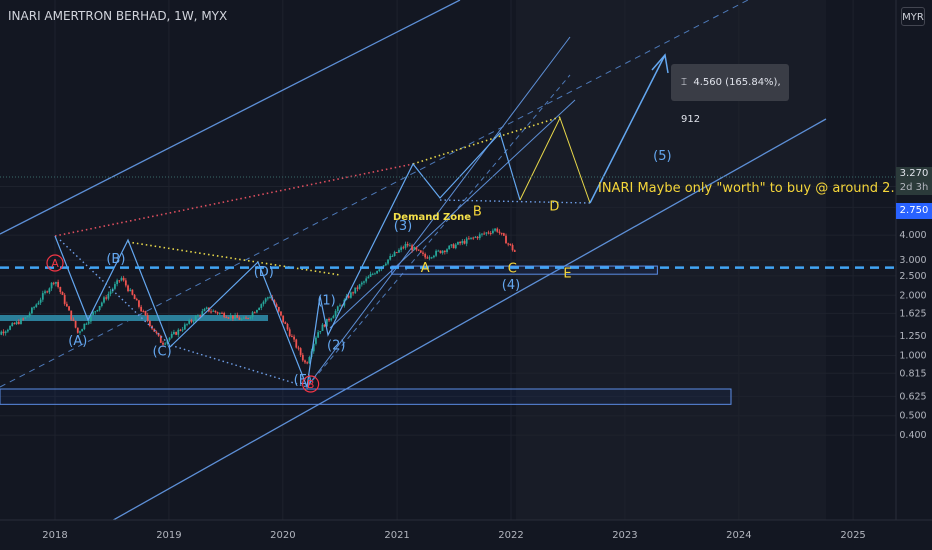 This screenshot has width=932, height=550. Describe the element at coordinates (486, 140) in the screenshot. I see `yellow-dotted-line-3-b` at that location.